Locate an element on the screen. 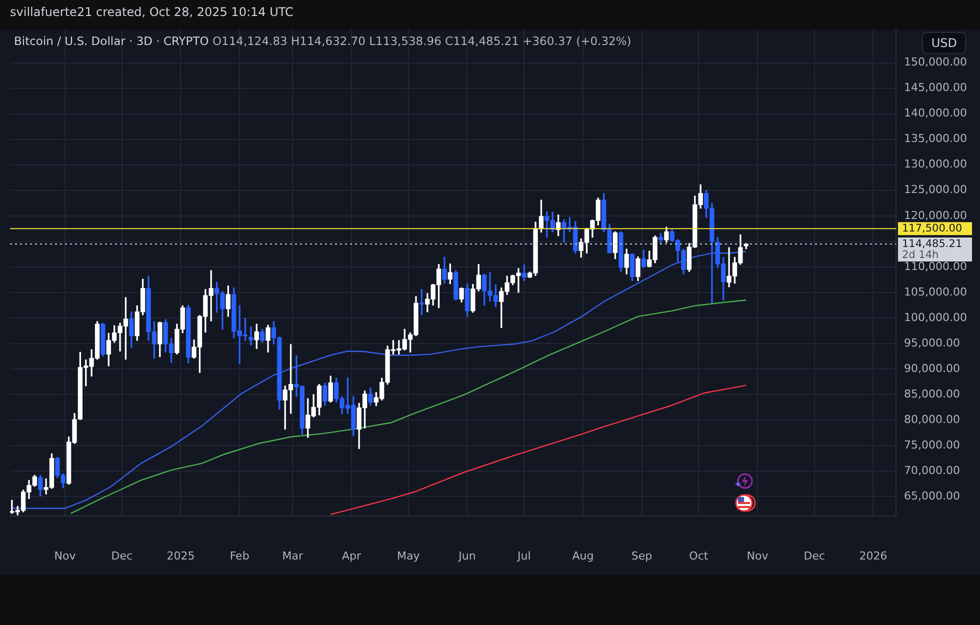  y-tick-label: 100,000.00 is located at coordinates (935, 317).